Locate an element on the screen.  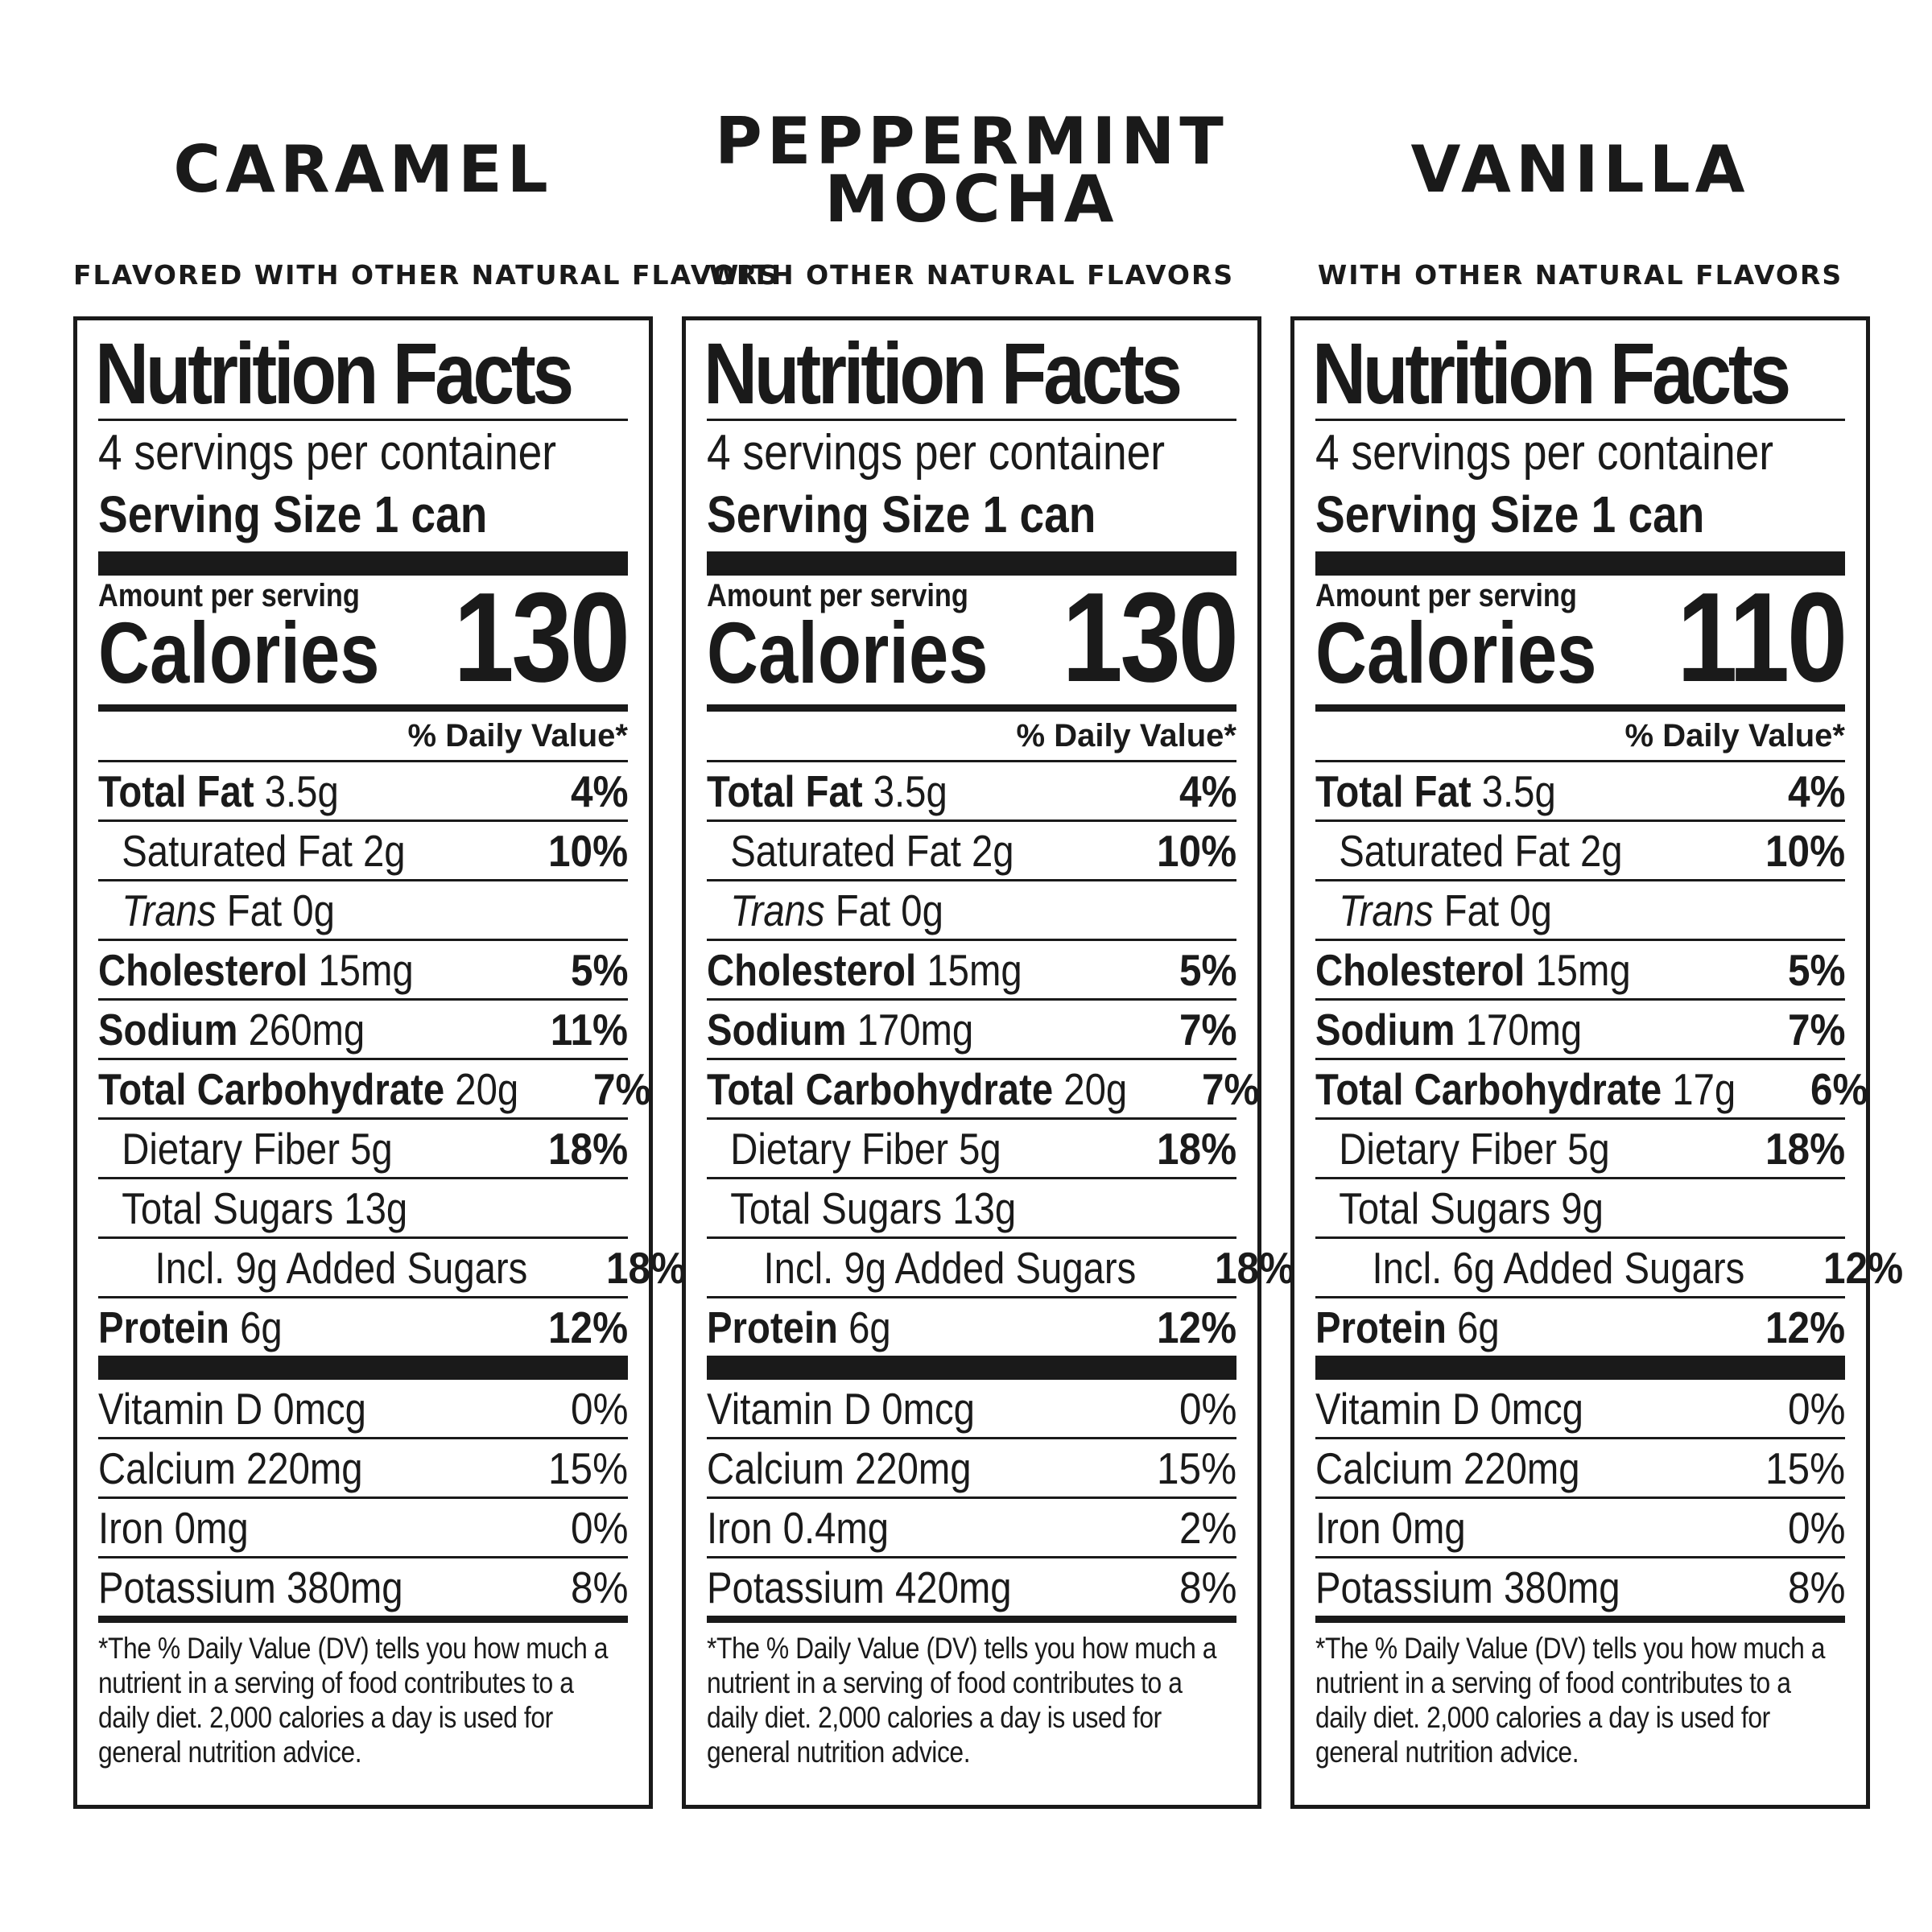
total-sugars-label: Total Sugars 13g is located at coordinates (265, 1208).